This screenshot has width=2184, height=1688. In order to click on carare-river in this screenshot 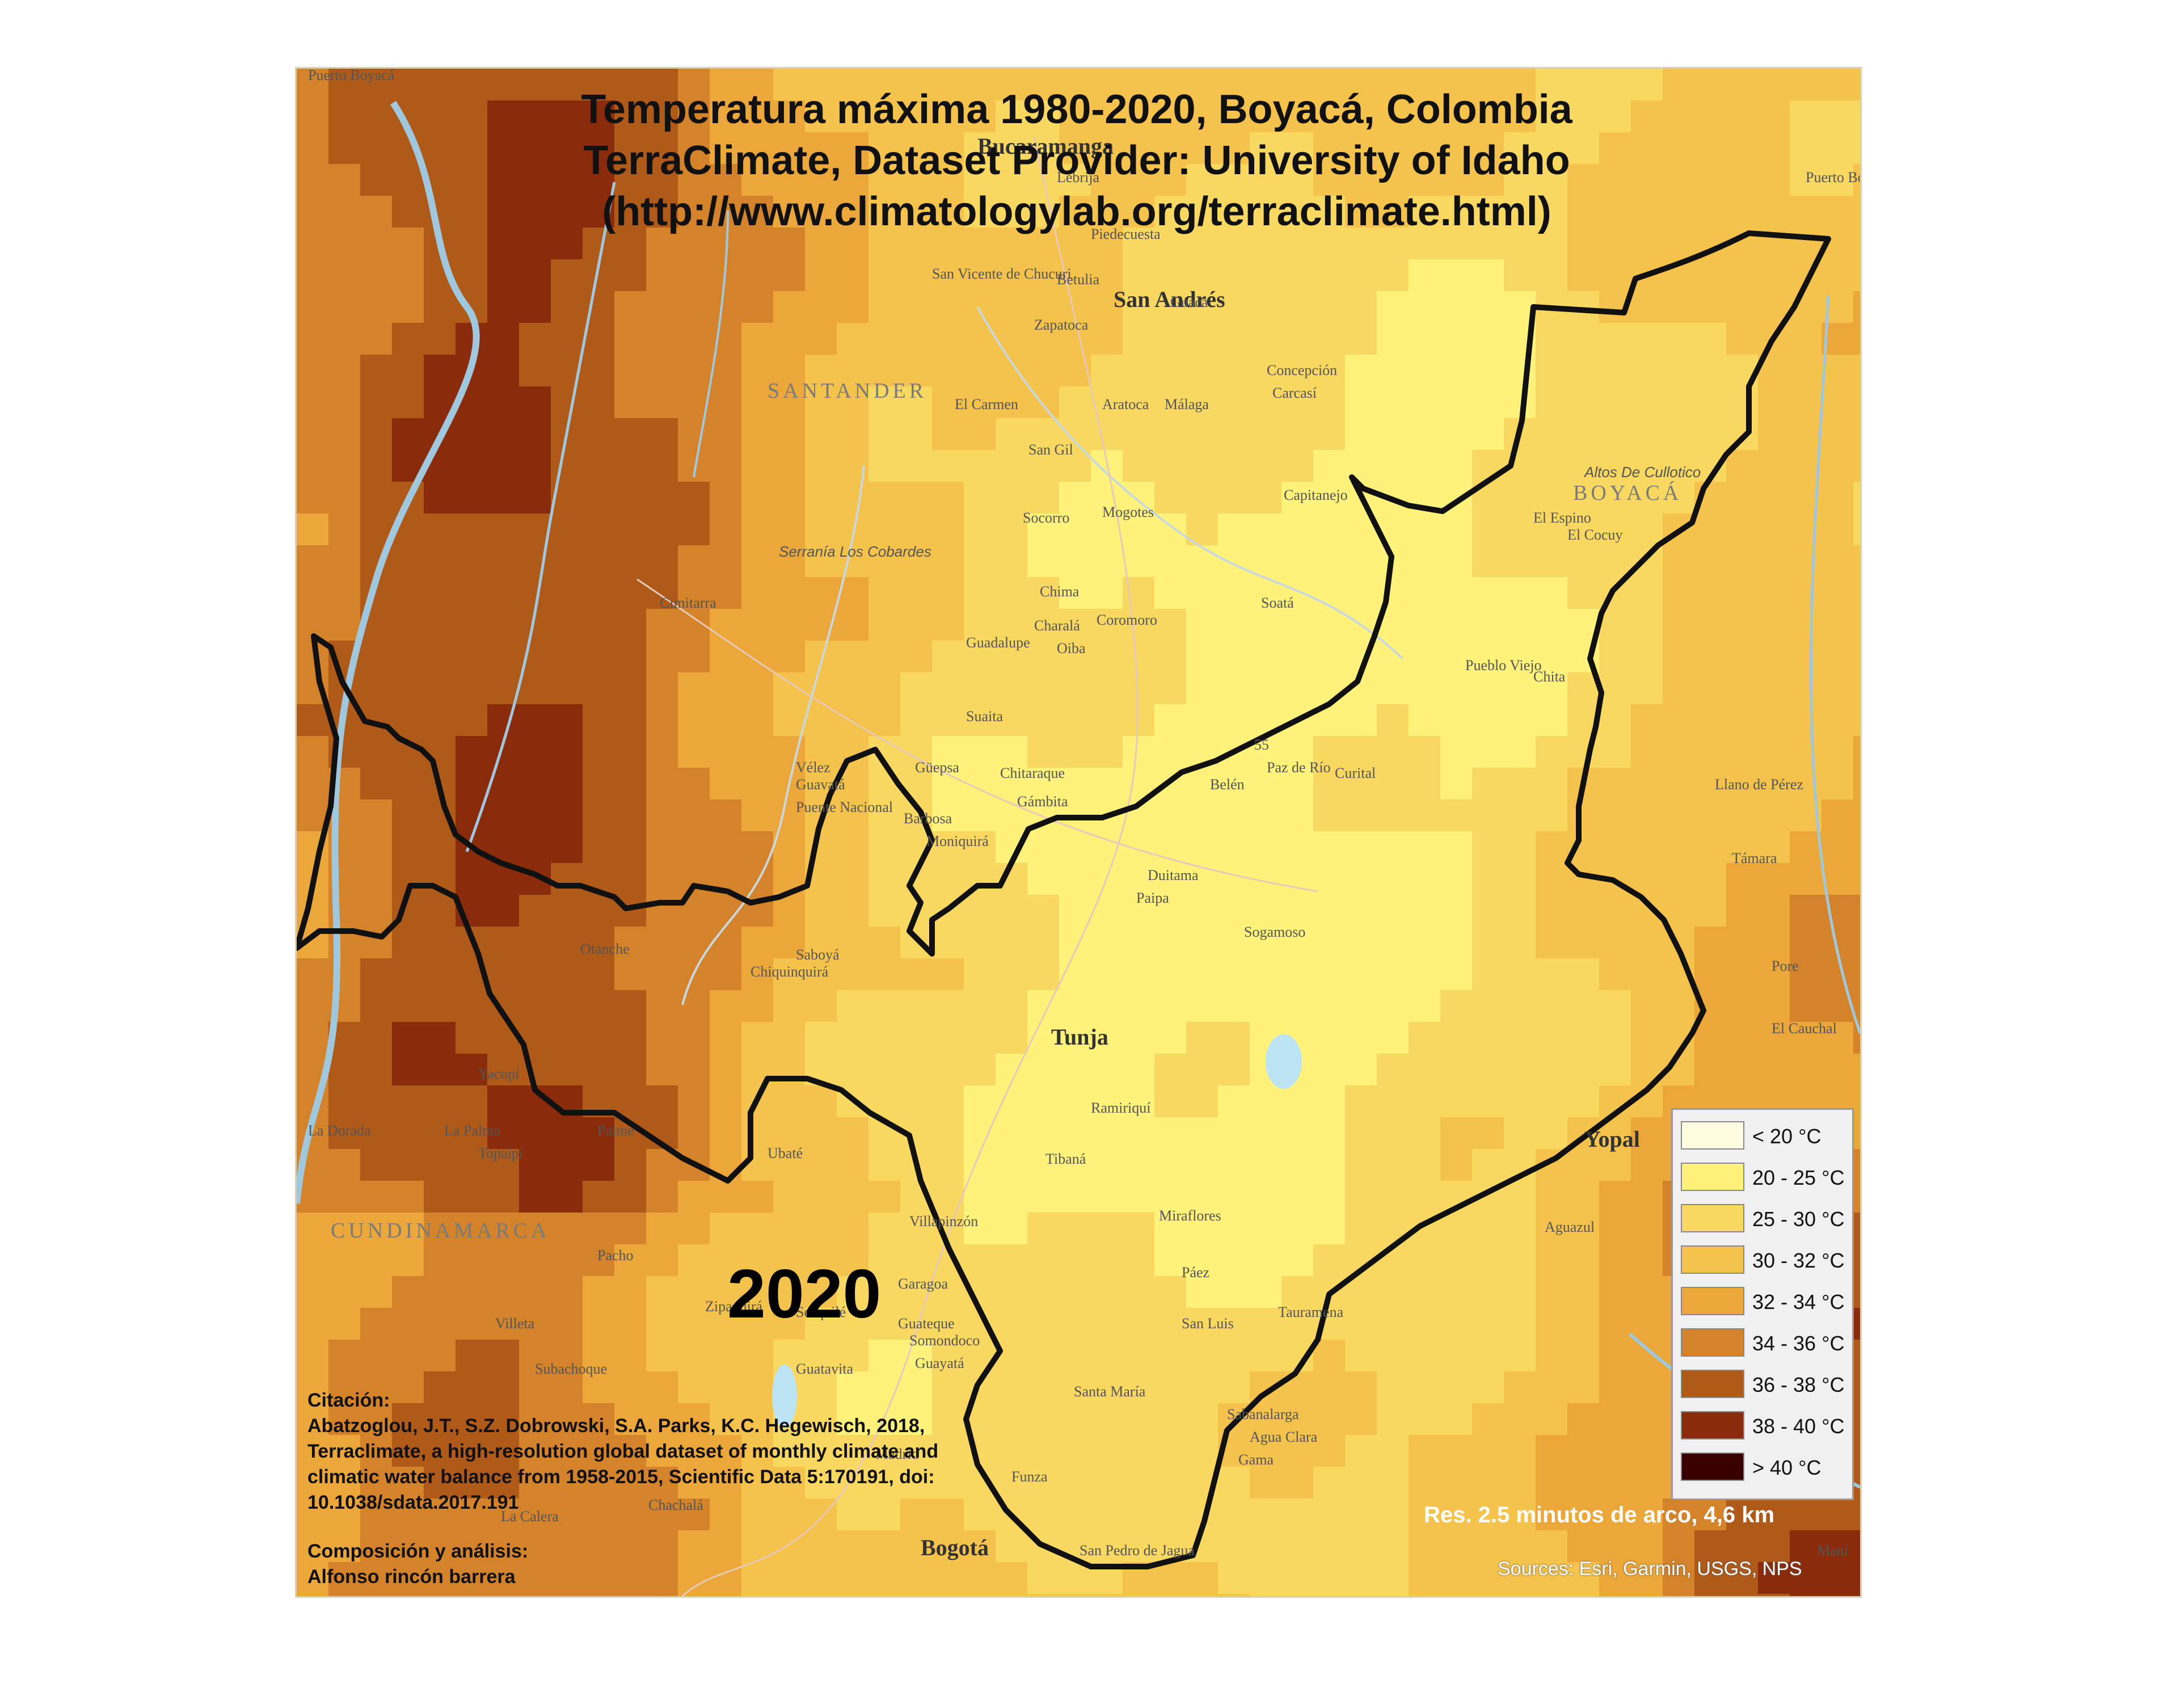, I will do `click(540, 517)`.